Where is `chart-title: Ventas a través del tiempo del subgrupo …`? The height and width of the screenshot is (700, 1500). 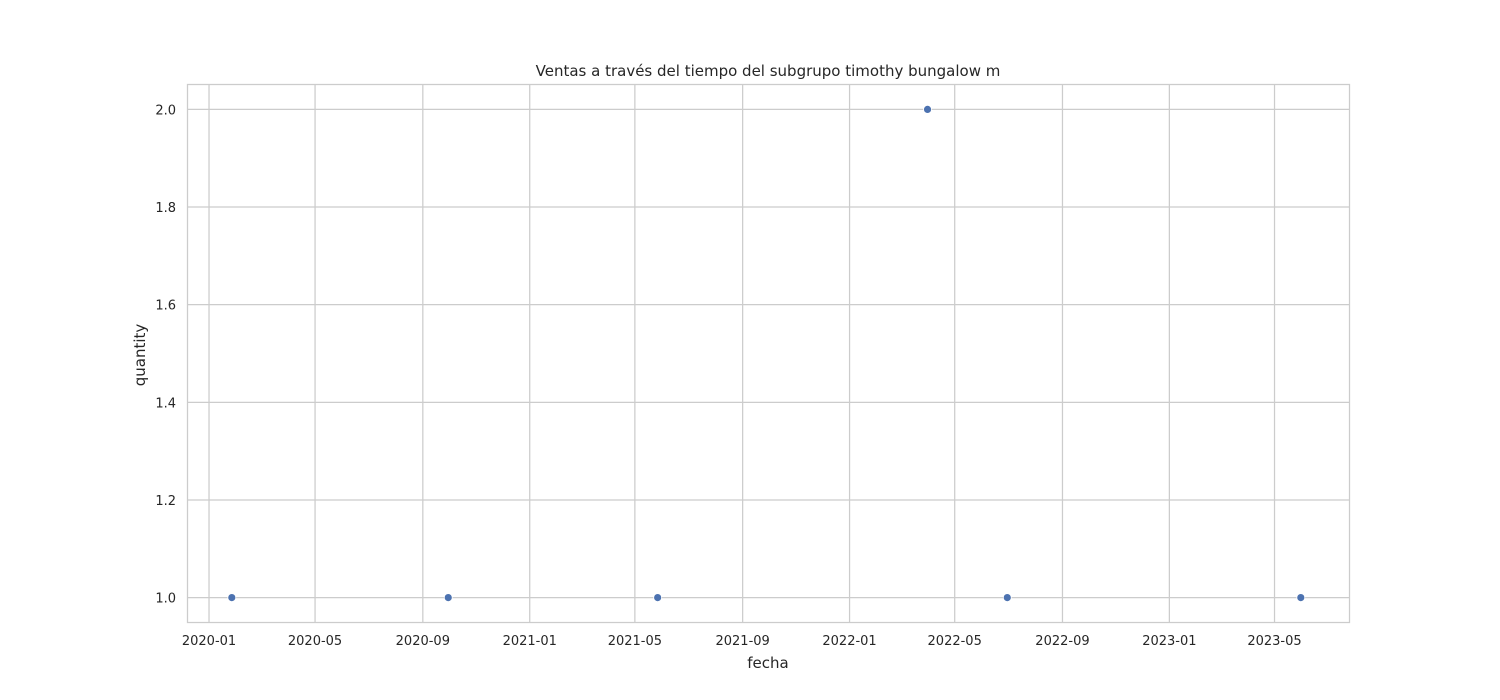
chart-title: Ventas a través del tiempo del subgrupo … is located at coordinates (768, 71).